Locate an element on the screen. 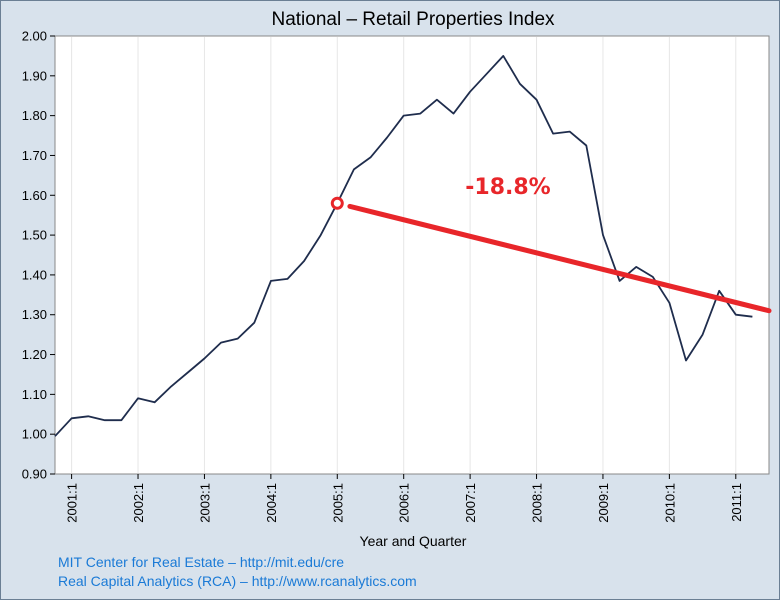 This screenshot has width=780, height=600. y-tick-label-10: 1.90 is located at coordinates (34, 75).